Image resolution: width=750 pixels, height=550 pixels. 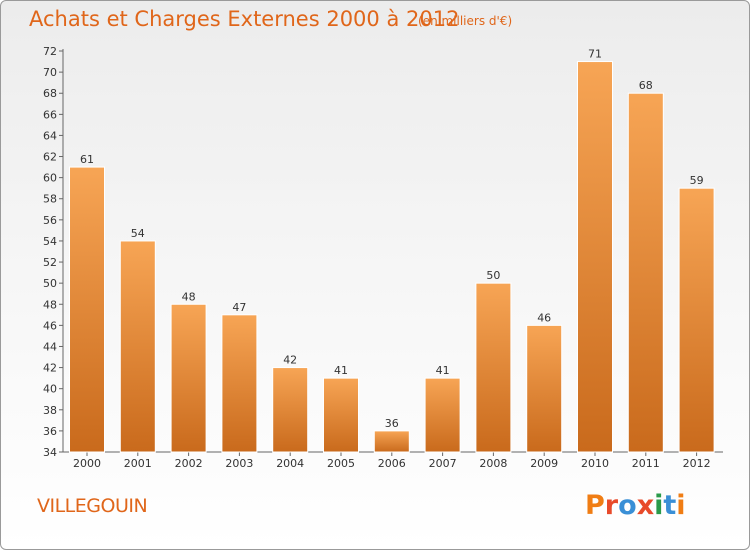 What do you see at coordinates (645, 505) in the screenshot?
I see `logo-letter: x` at bounding box center [645, 505].